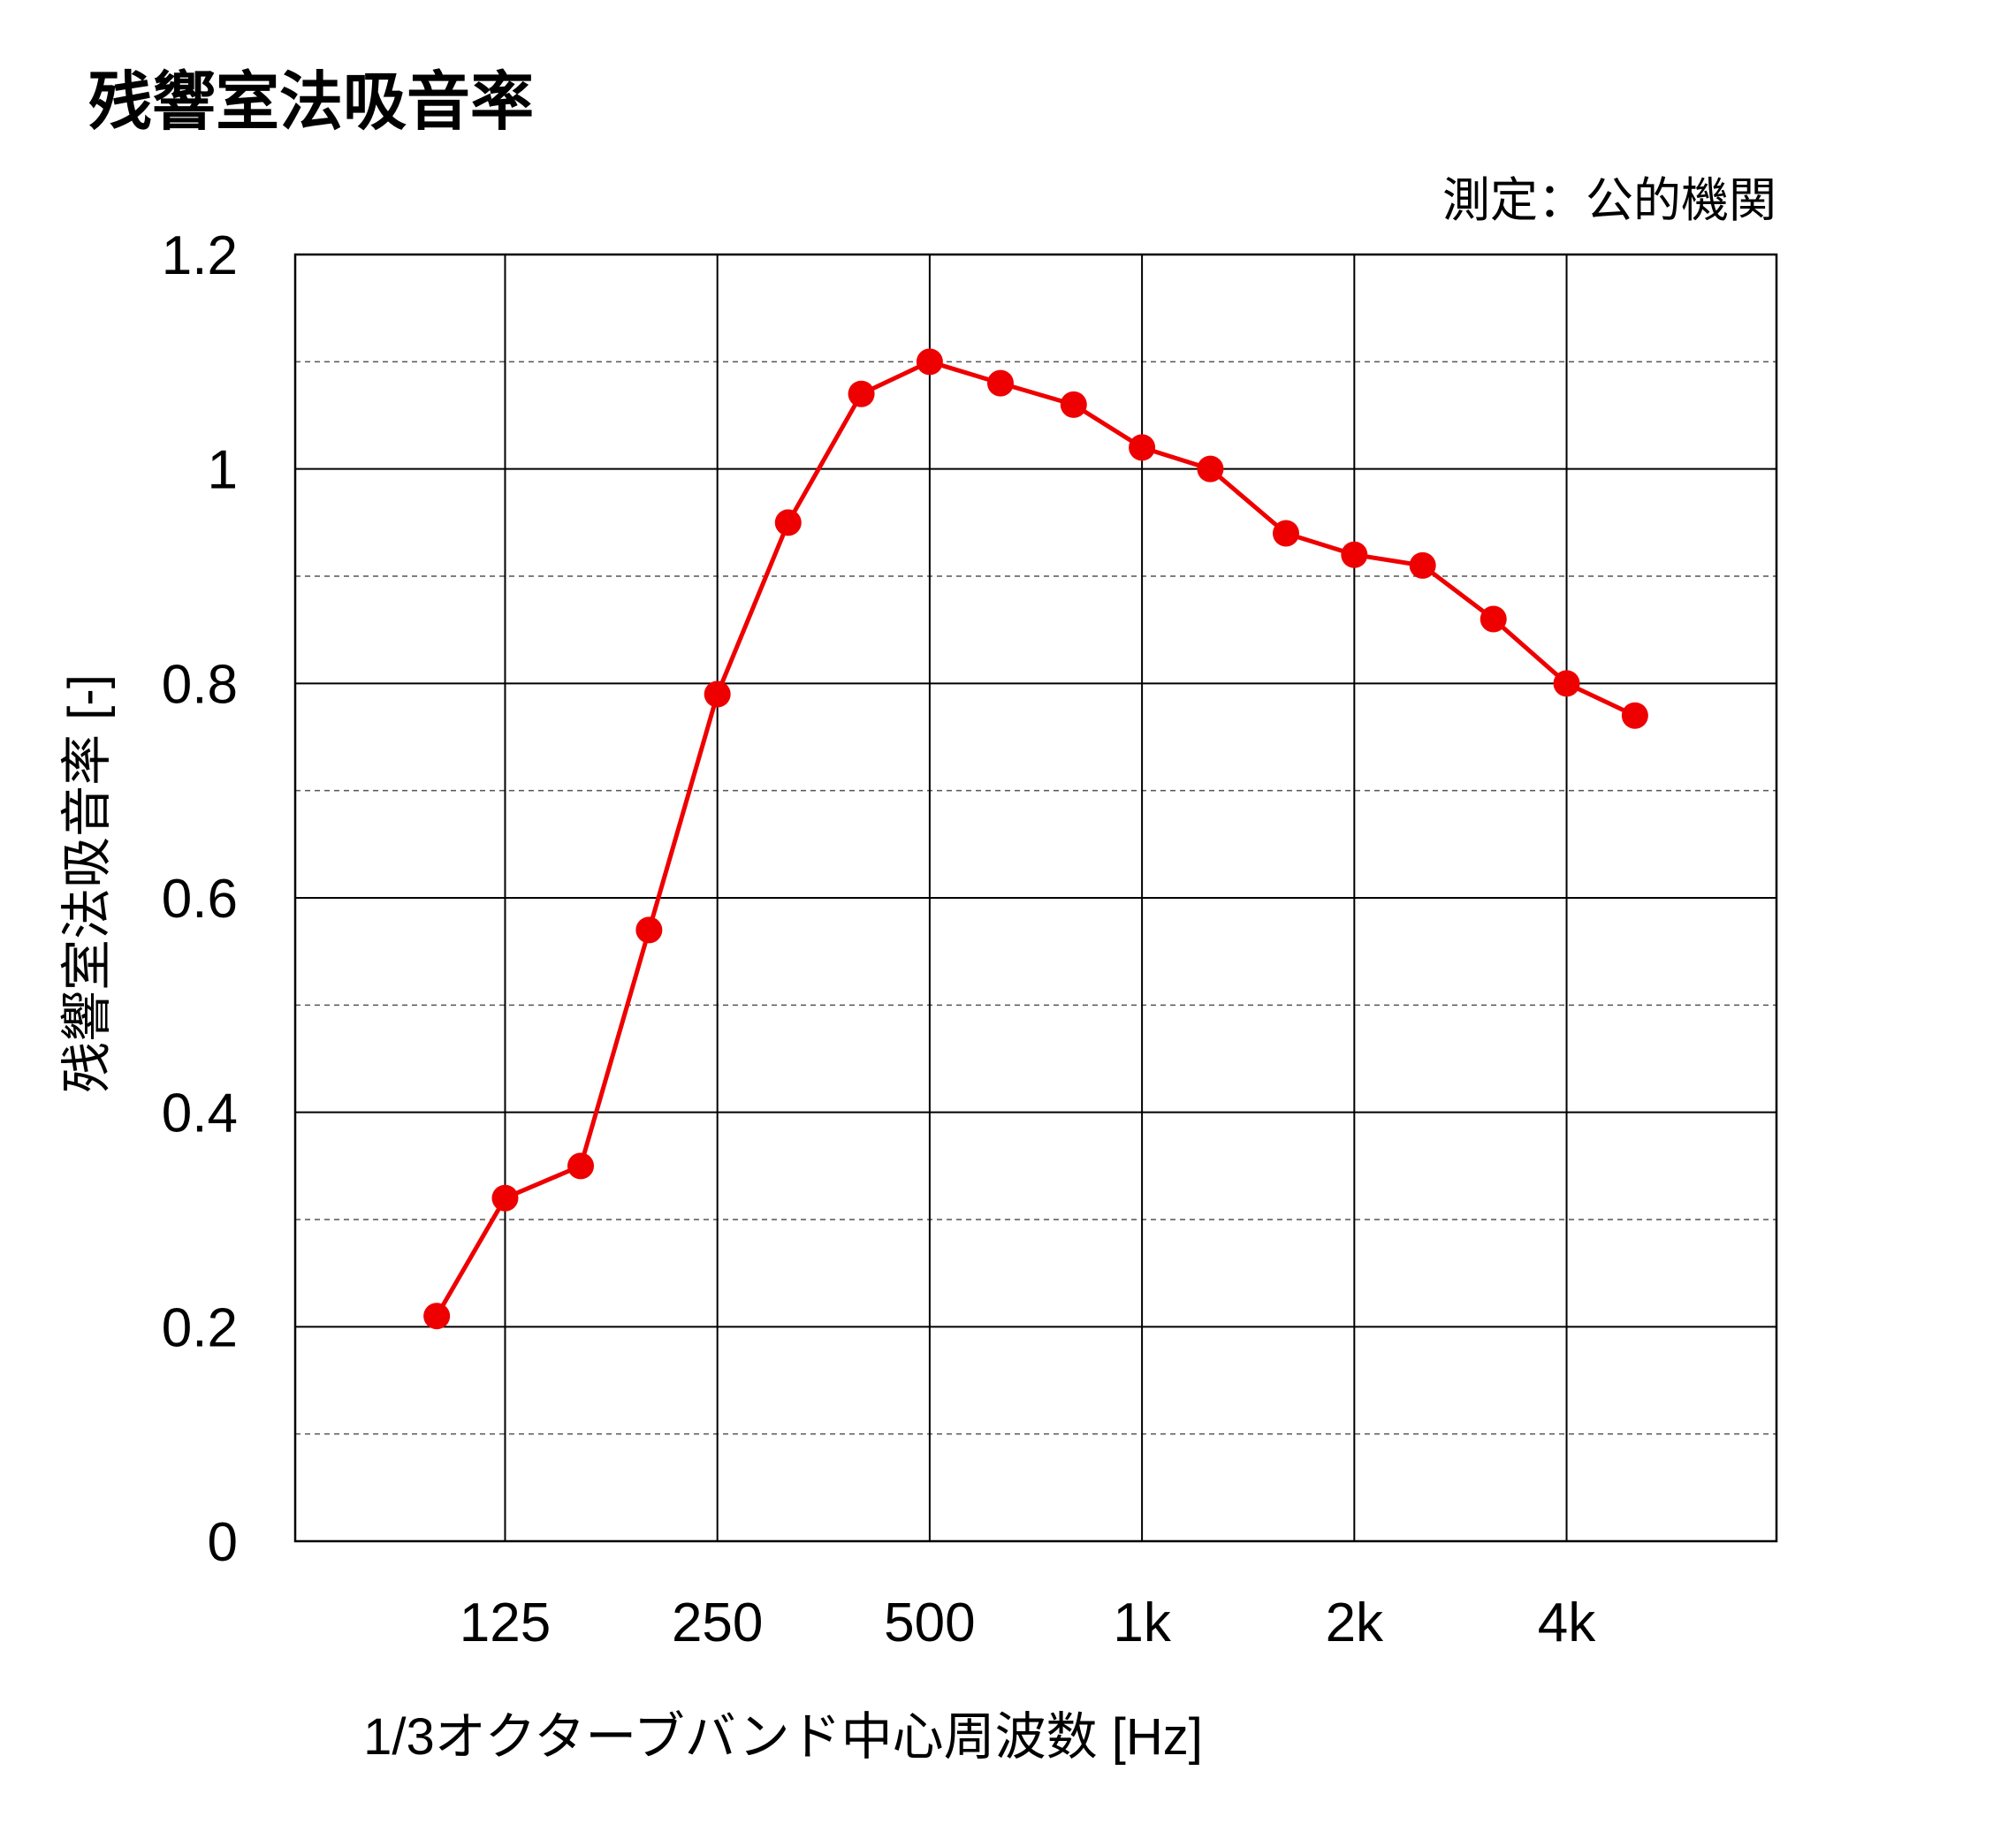 This screenshot has height=1824, width=2016. Describe the element at coordinates (223, 1542) in the screenshot. I see `y-tick-label: 0` at that location.